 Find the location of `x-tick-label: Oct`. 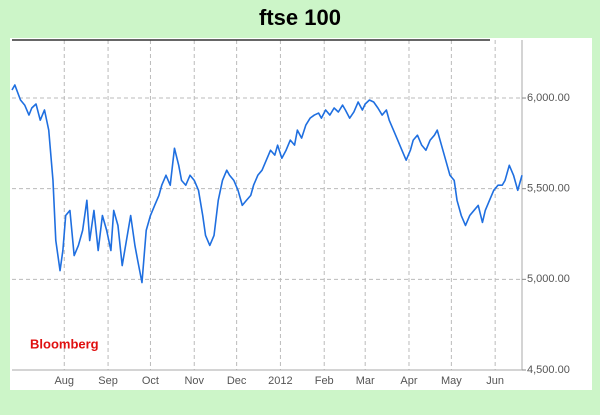

x-tick-label: Oct is located at coordinates (150, 381).